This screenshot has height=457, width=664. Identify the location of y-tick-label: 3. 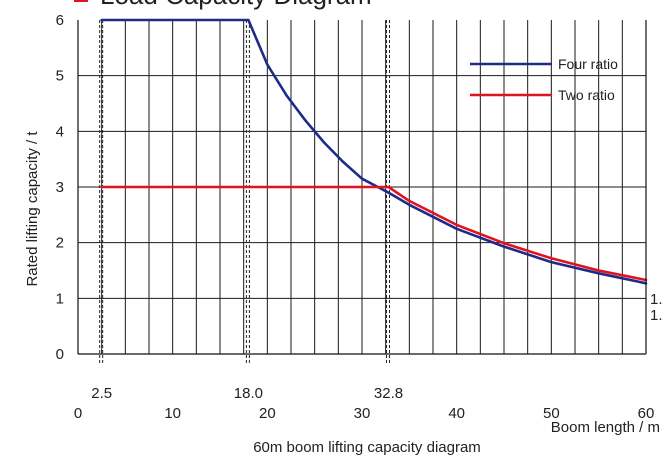
(60, 187).